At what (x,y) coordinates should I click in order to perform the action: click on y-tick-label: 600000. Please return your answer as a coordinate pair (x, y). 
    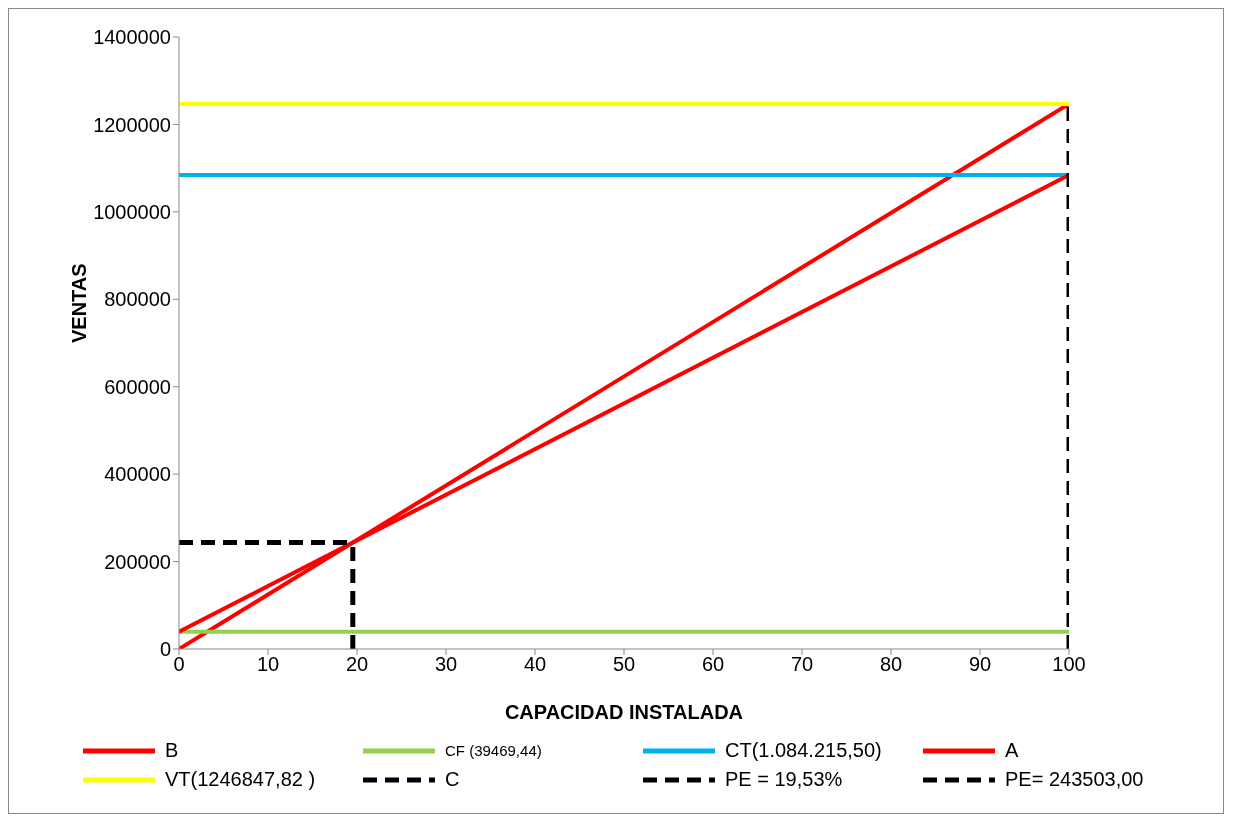
    Looking at the image, I should click on (137, 386).